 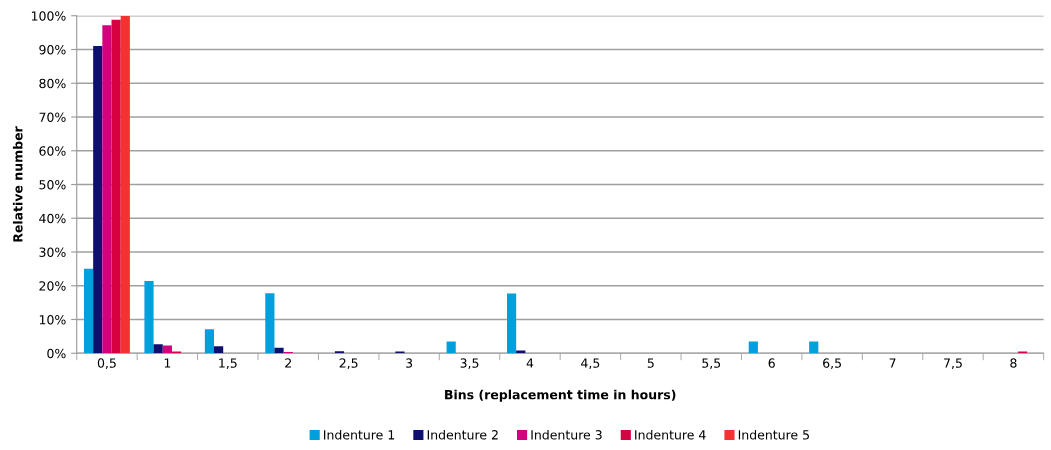 What do you see at coordinates (953, 364) in the screenshot?
I see `x-tick-label: 7,5` at bounding box center [953, 364].